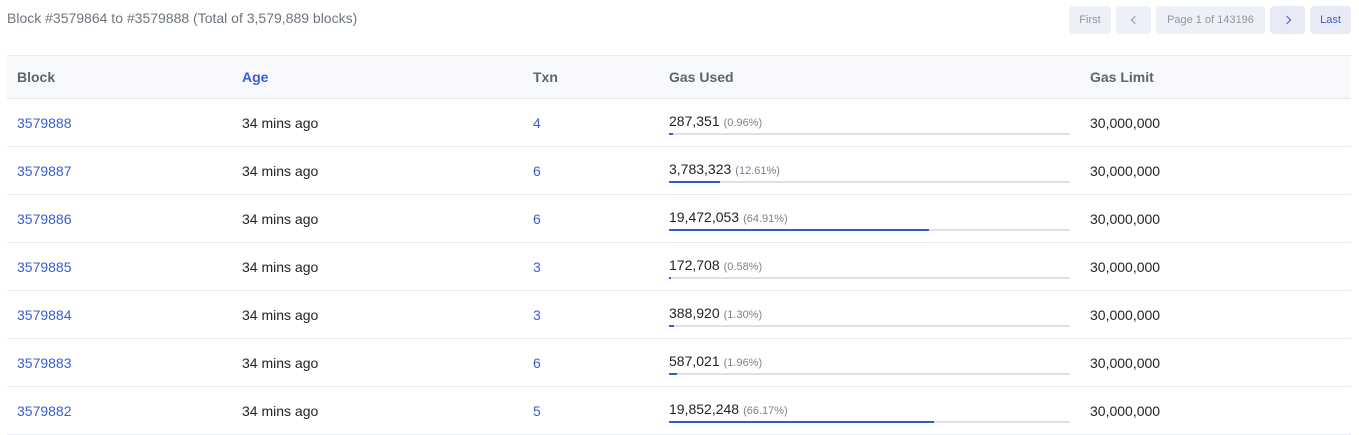 This screenshot has height=435, width=1359. Describe the element at coordinates (743, 122) in the screenshot. I see `gas-used-percent: (0.96%)` at that location.